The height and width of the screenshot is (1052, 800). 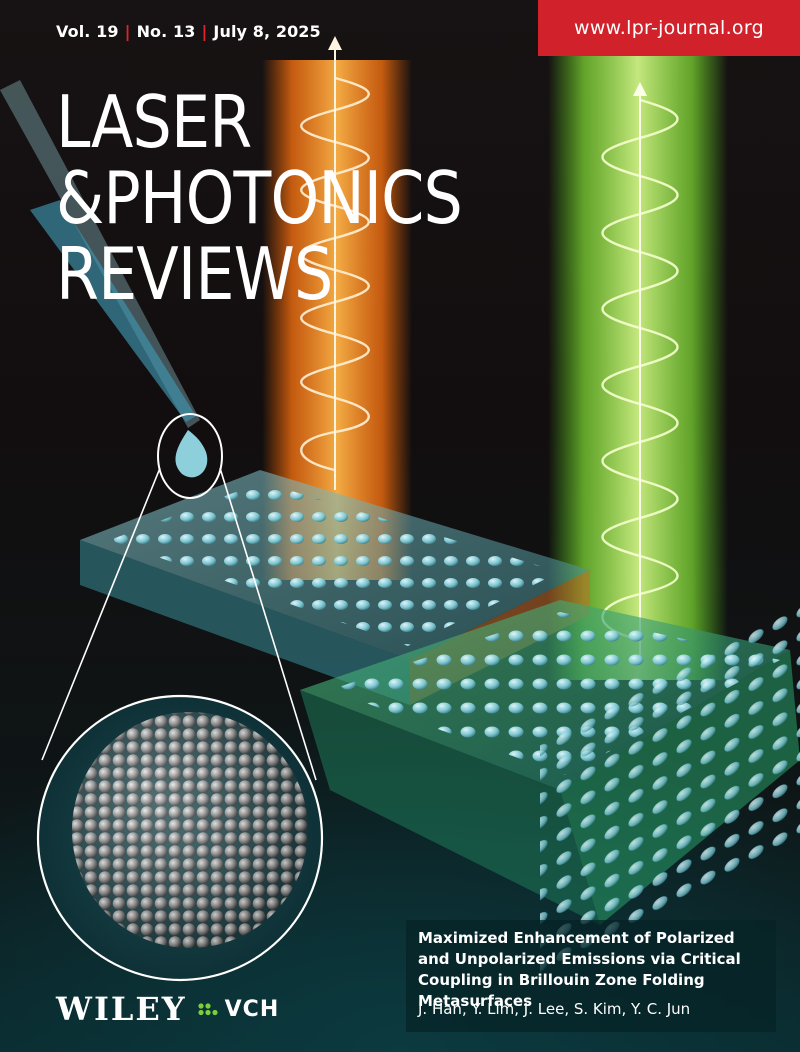 I want to click on issue-volume: Vol. 19, so click(x=87, y=31).